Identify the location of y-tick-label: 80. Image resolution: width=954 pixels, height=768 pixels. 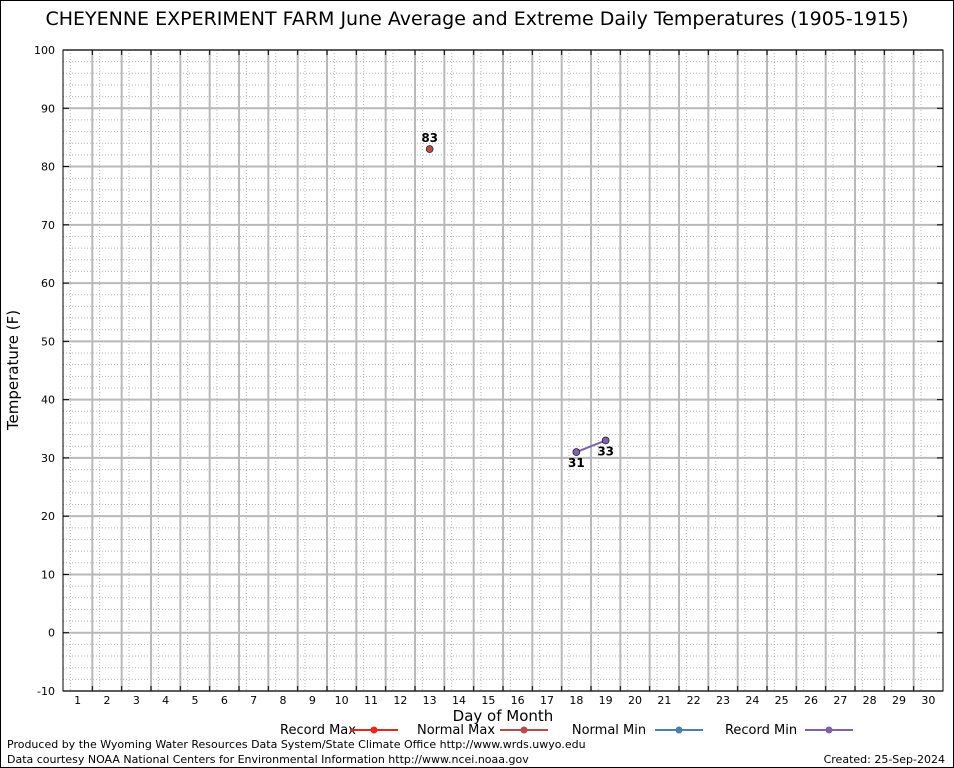
(48, 167).